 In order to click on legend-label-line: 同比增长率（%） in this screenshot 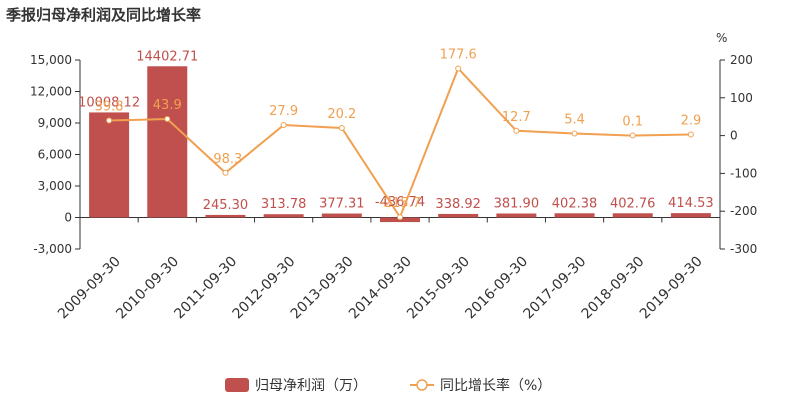, I will do `click(495, 385)`.